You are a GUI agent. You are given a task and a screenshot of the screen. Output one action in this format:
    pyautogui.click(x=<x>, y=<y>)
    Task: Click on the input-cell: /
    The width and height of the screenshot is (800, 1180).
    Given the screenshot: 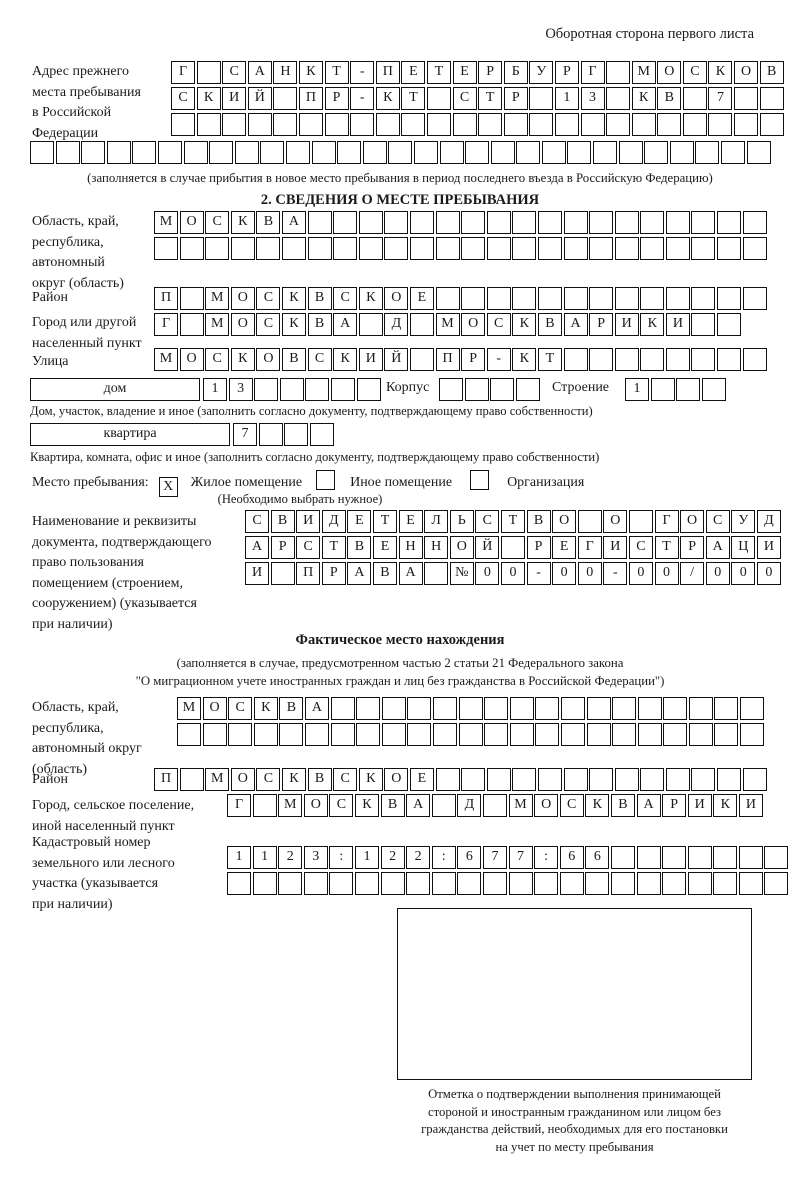 What is the action you would take?
    pyautogui.click(x=692, y=573)
    